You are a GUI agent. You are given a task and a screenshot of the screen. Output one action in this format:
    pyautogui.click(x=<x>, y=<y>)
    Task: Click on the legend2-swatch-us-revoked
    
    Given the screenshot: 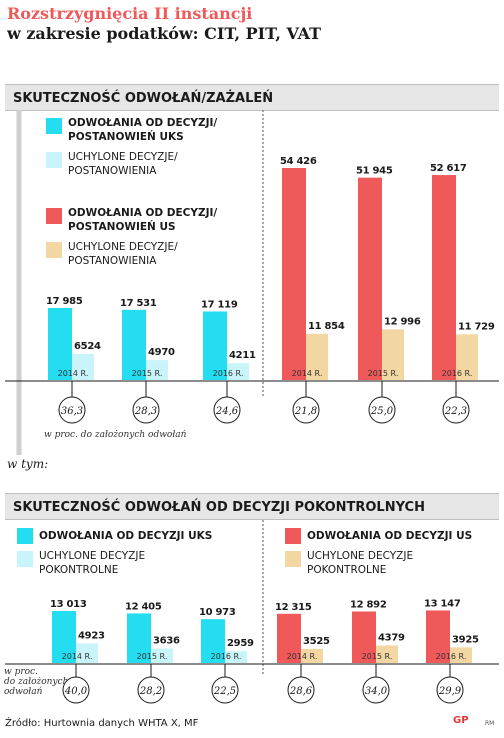 What is the action you would take?
    pyautogui.click(x=293, y=559)
    